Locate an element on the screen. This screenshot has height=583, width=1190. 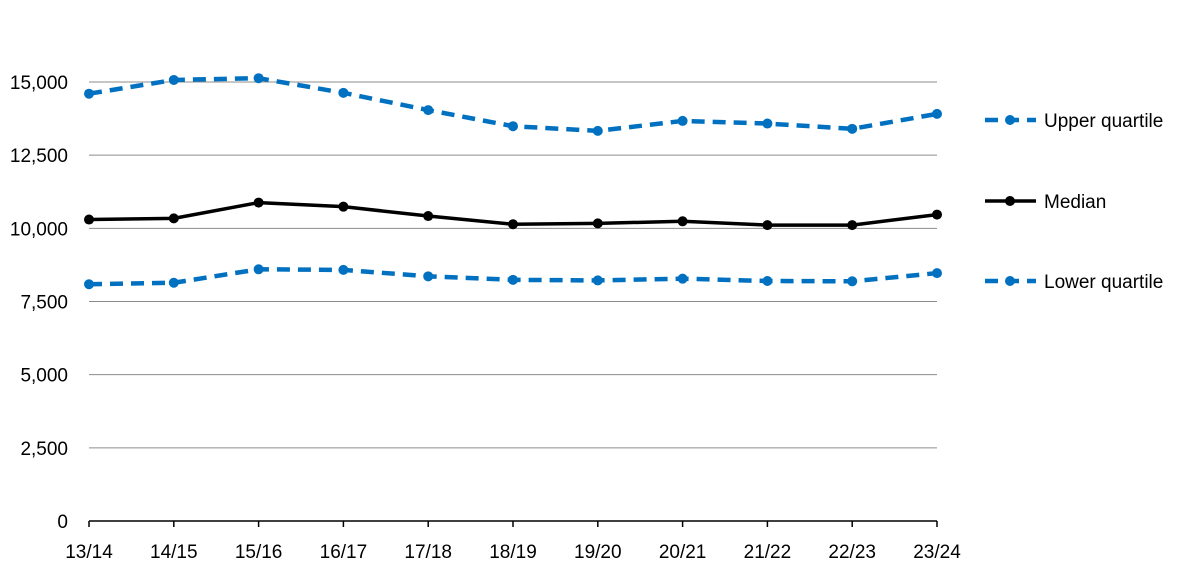
x-tick-label: 21/22 is located at coordinates (768, 552).